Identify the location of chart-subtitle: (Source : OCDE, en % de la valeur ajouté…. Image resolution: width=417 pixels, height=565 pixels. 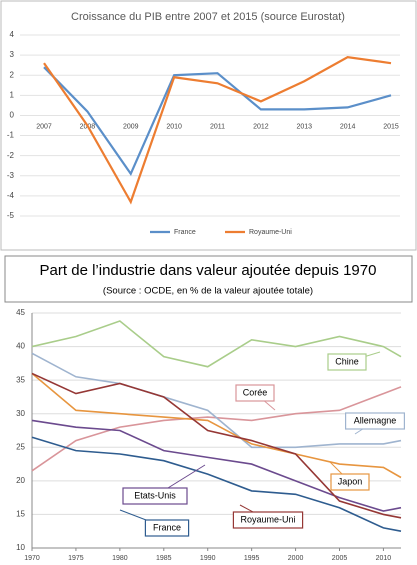
(208, 291).